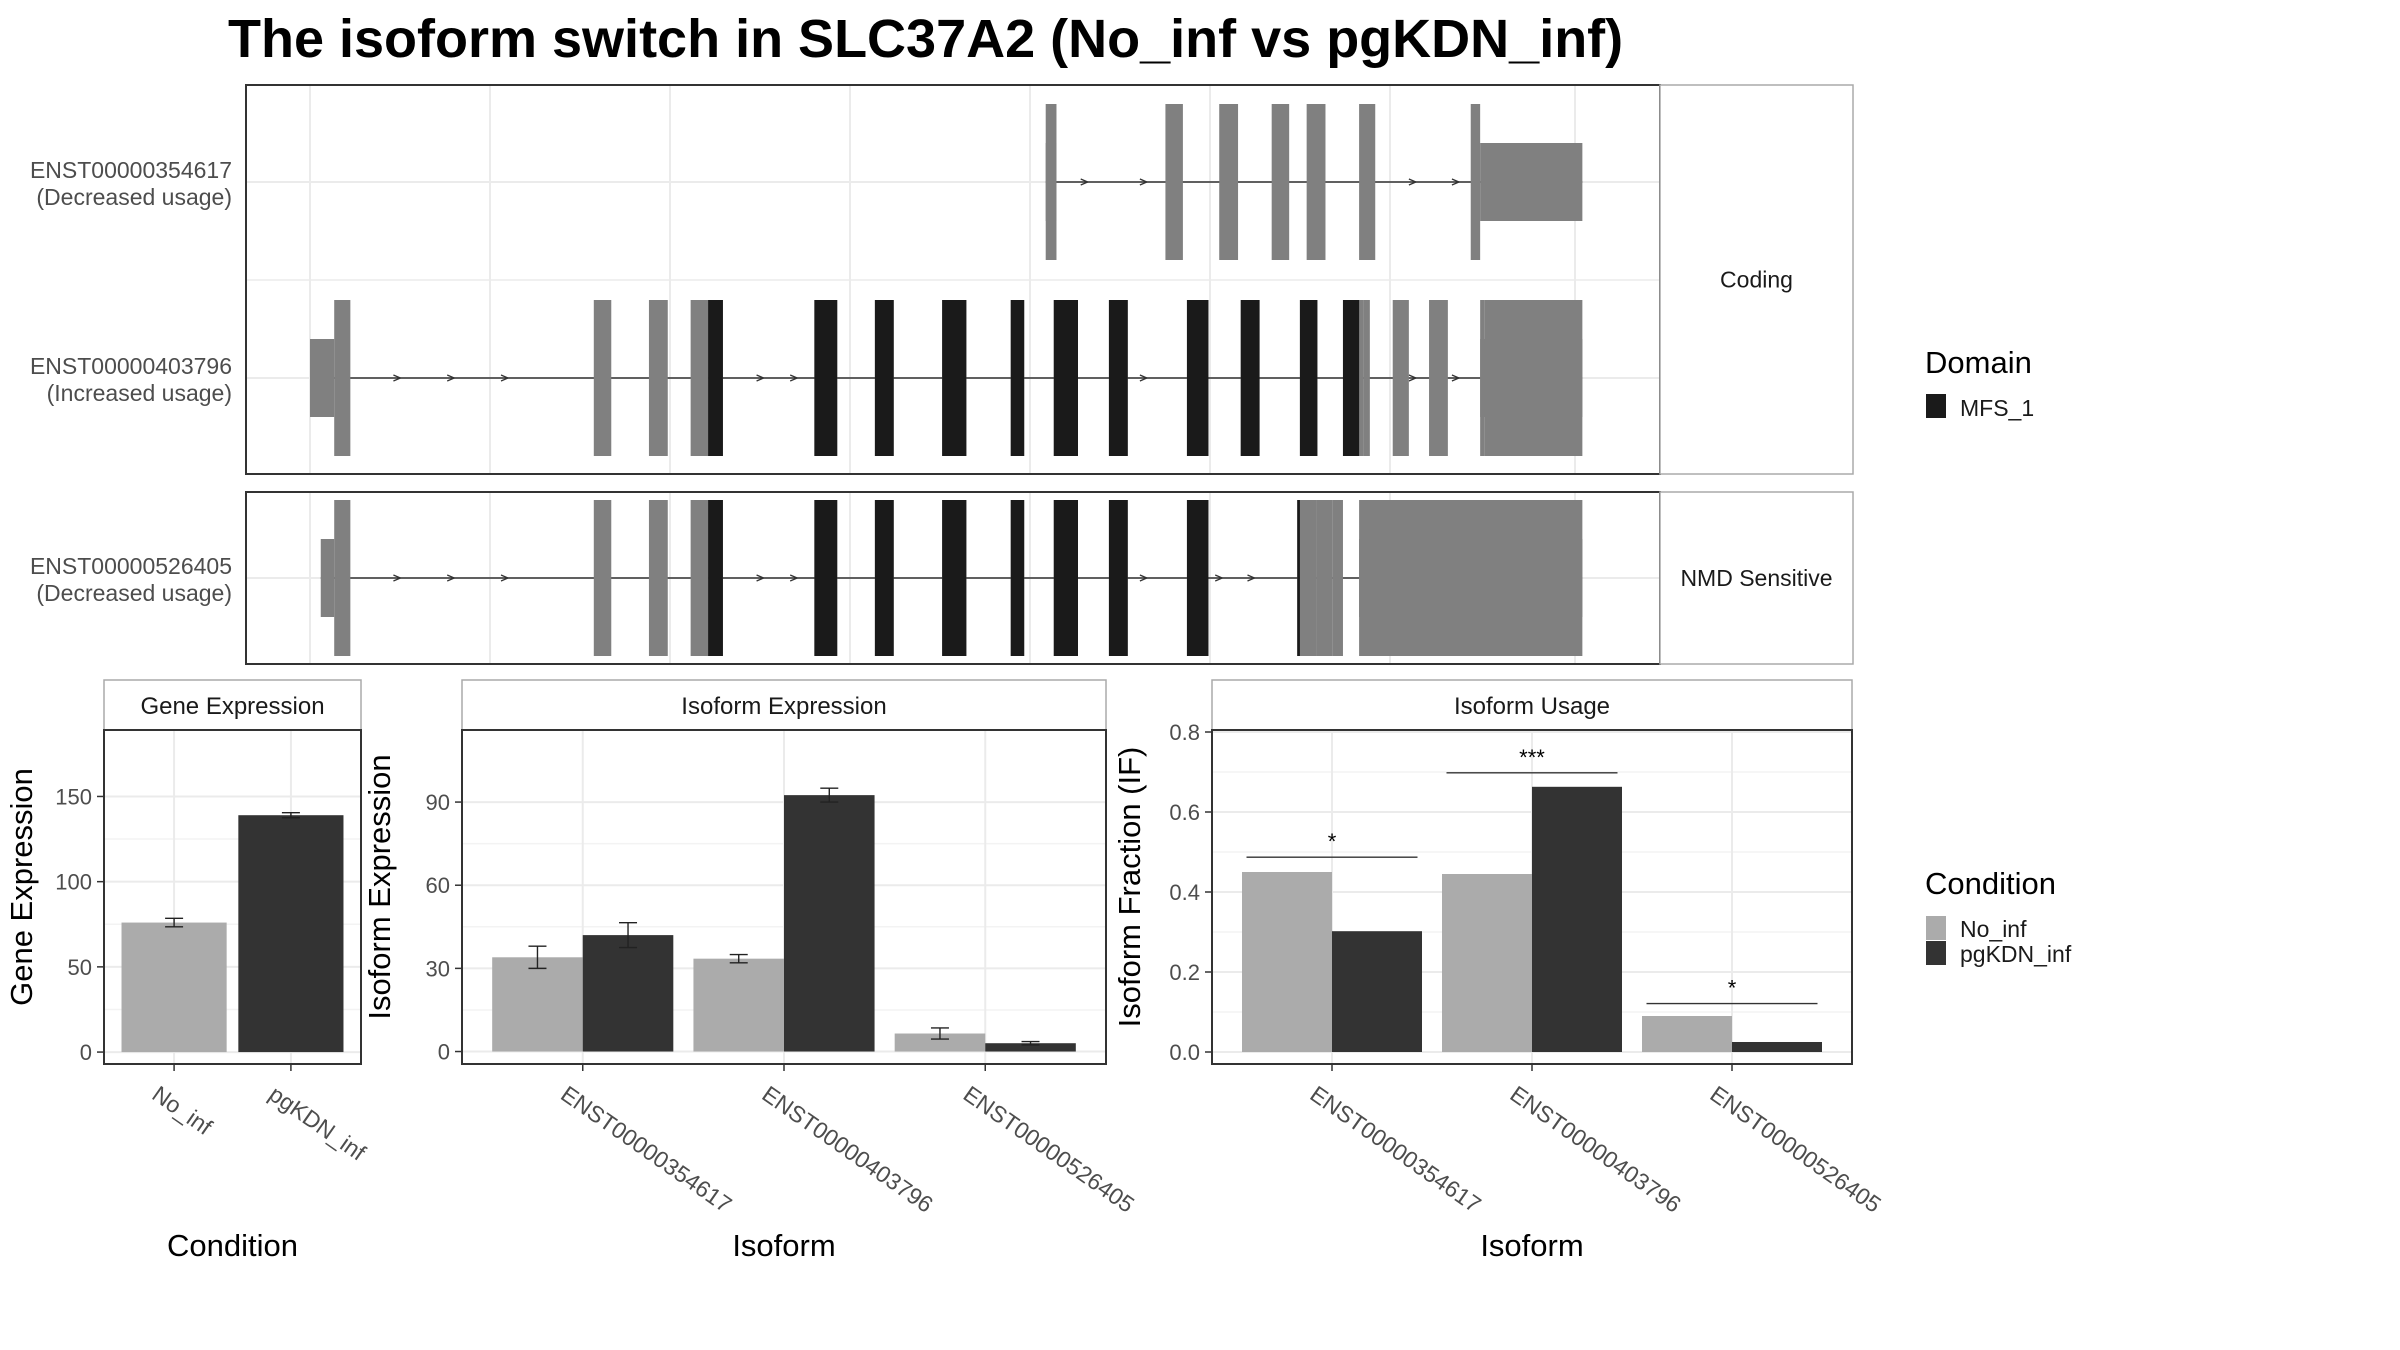 Image resolution: width=2400 pixels, height=1350 pixels. Describe the element at coordinates (379, 886) in the screenshot. I see `y-axis-title: Isoform Expression` at that location.